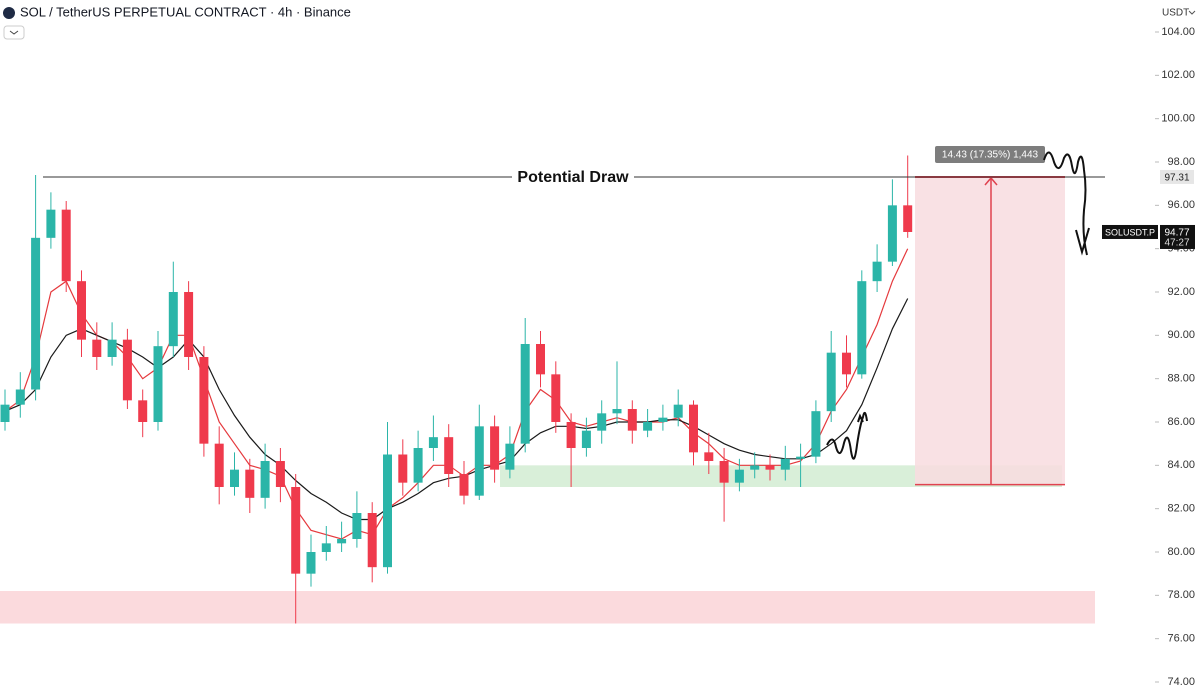 The image size is (1200, 694). I want to click on y-tick-label: 78.00, so click(1181, 595).